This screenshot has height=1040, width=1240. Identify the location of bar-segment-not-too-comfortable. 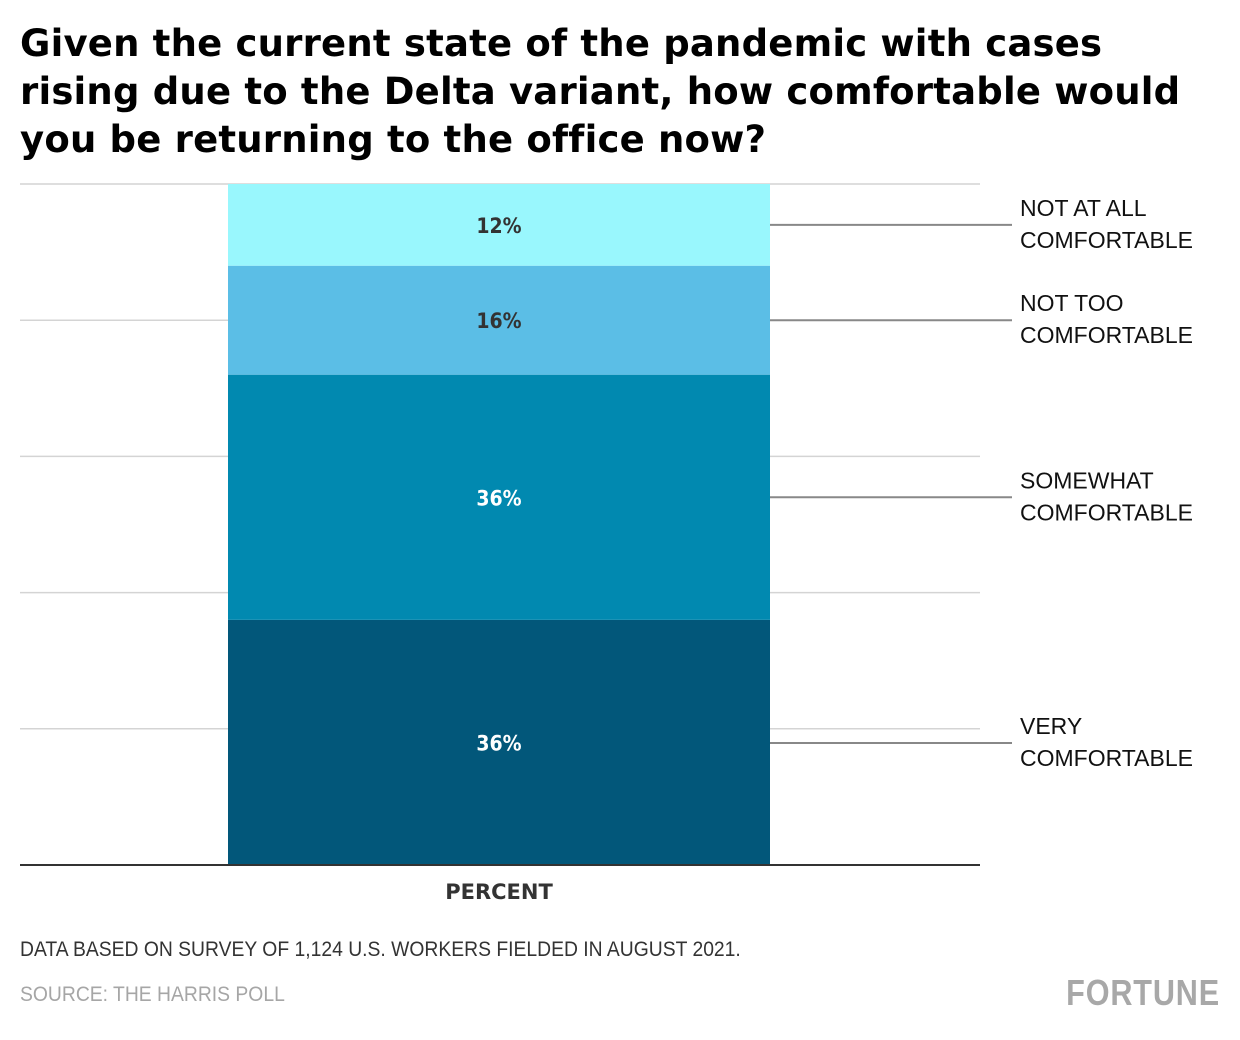
(499, 320).